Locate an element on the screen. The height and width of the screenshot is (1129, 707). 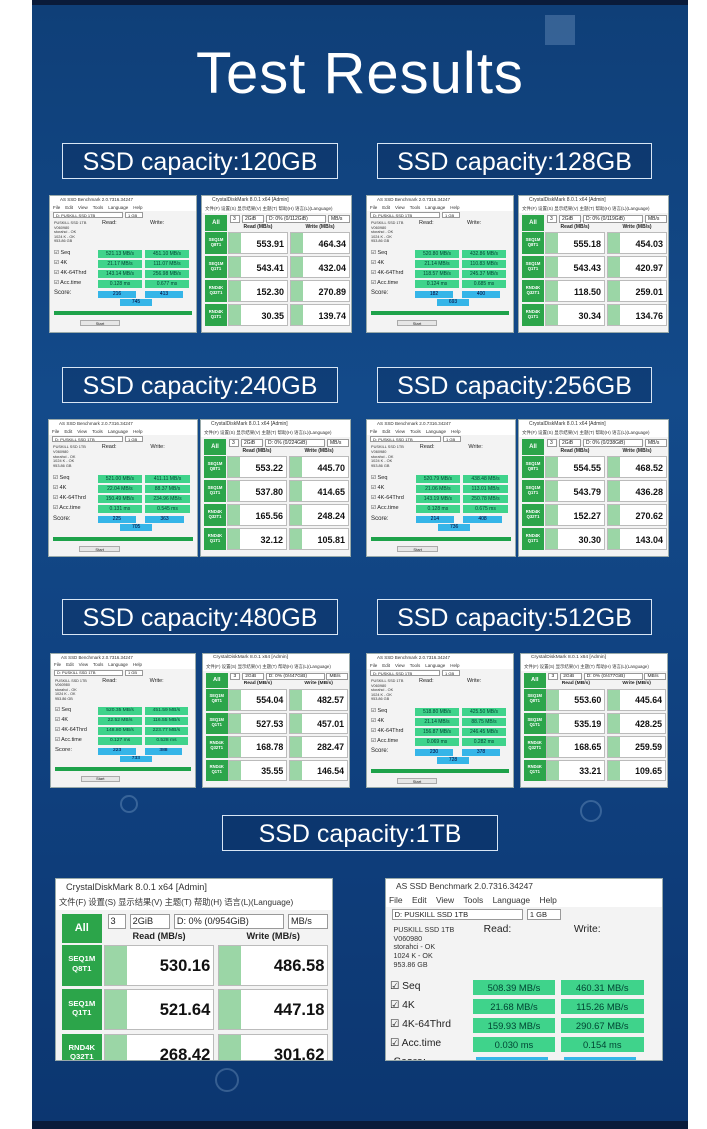
size-select: 1 GB is located at coordinates (451, 673).